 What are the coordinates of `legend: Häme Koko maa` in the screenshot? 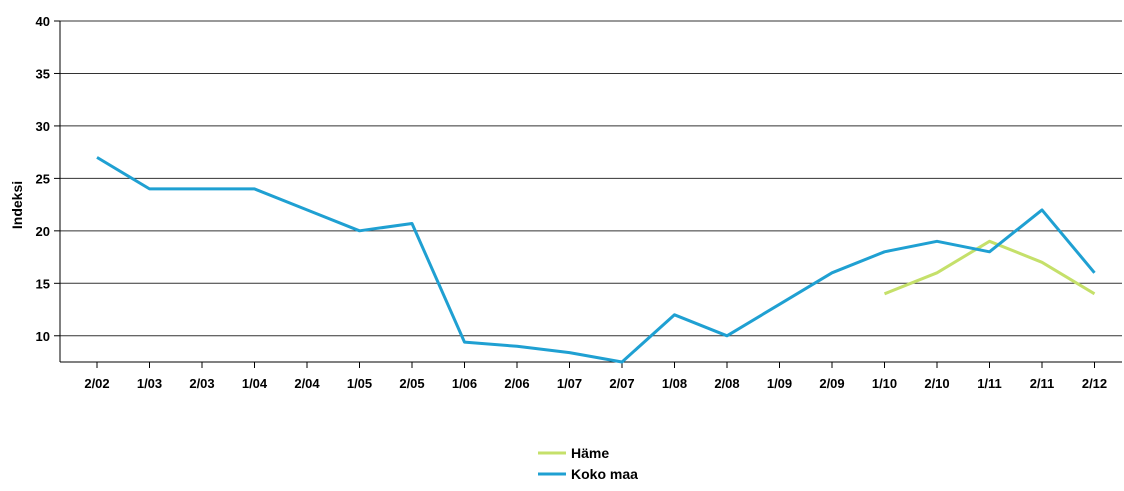 It's located at (588, 463).